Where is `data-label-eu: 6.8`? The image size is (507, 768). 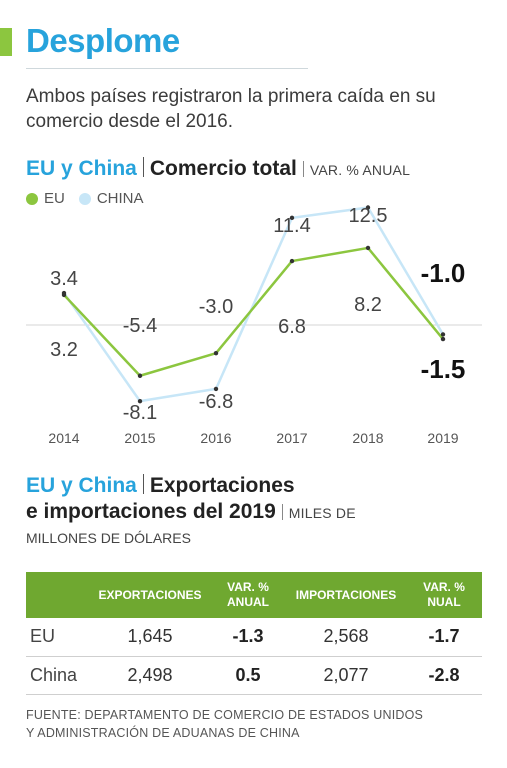
data-label-eu: 6.8 is located at coordinates (292, 327).